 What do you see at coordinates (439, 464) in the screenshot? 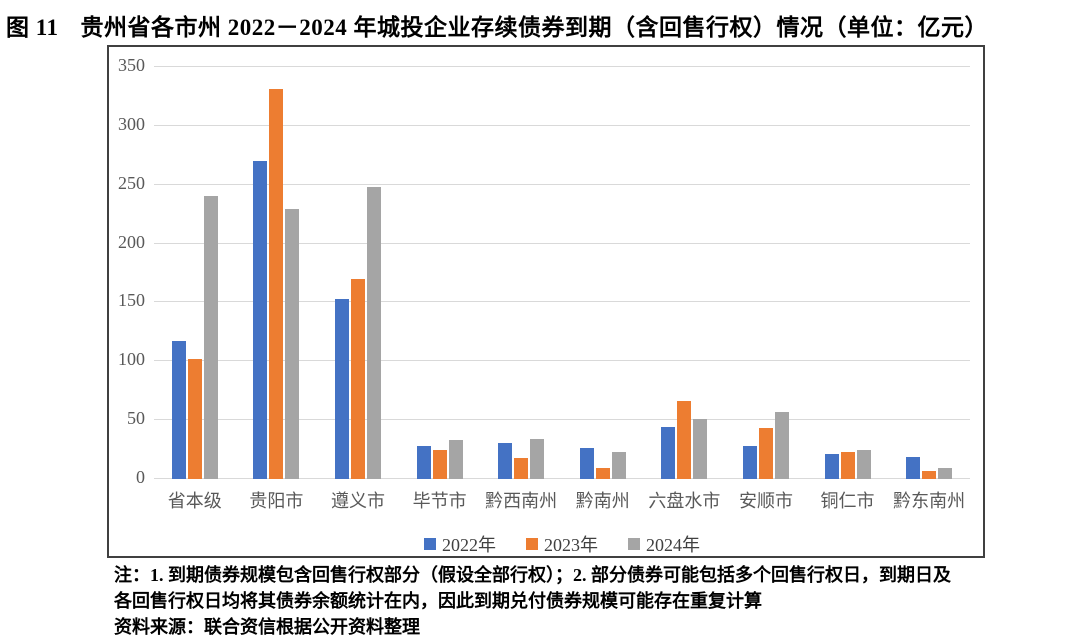
I see `bar-毕节市-2023年` at bounding box center [439, 464].